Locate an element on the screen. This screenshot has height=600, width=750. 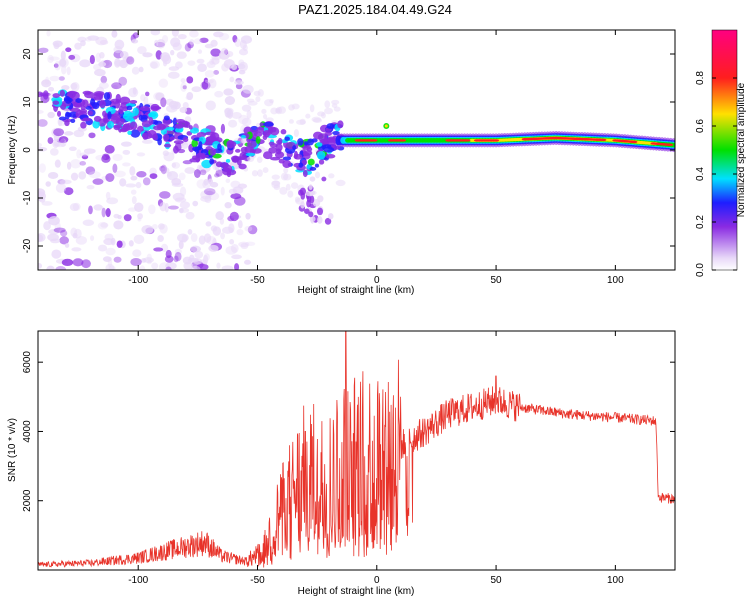
y-tick-label: 0 is located at coordinates (27, 150).